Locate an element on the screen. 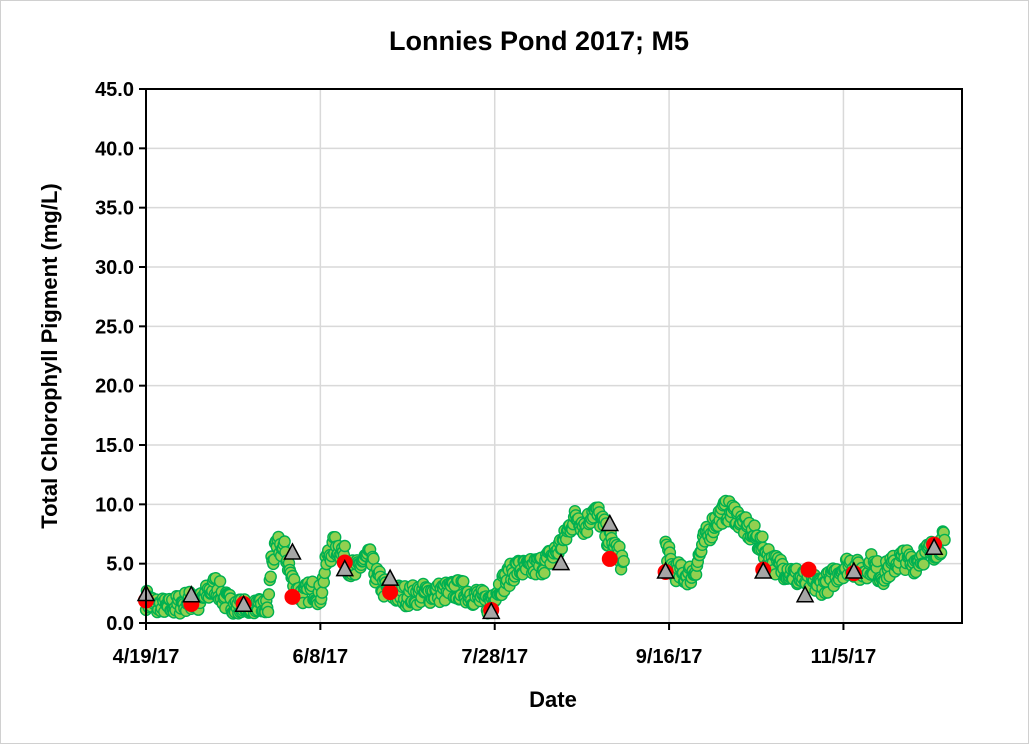  x-tick-label: 6/8/17 is located at coordinates (321, 657).